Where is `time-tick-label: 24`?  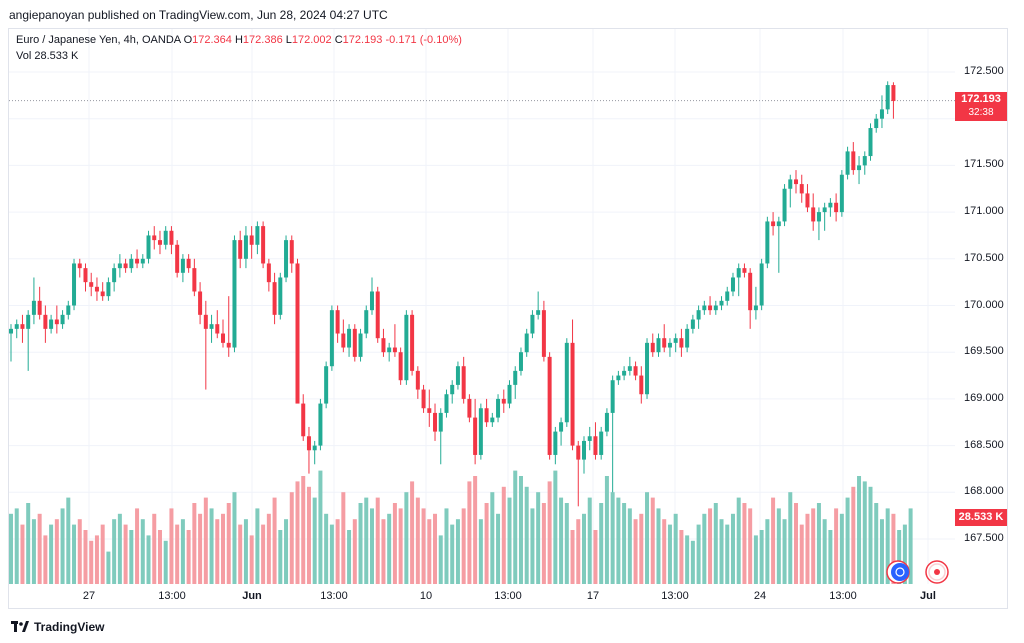
time-tick-label: 24 is located at coordinates (760, 596).